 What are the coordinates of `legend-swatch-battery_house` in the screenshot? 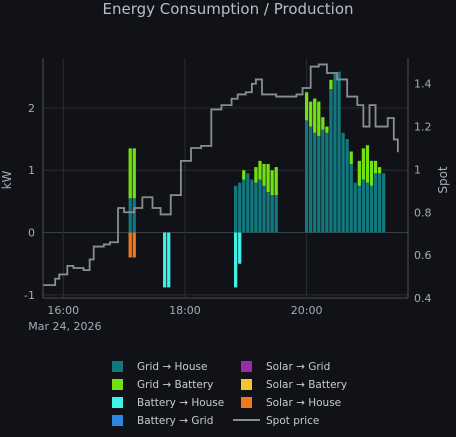 It's located at (117, 402).